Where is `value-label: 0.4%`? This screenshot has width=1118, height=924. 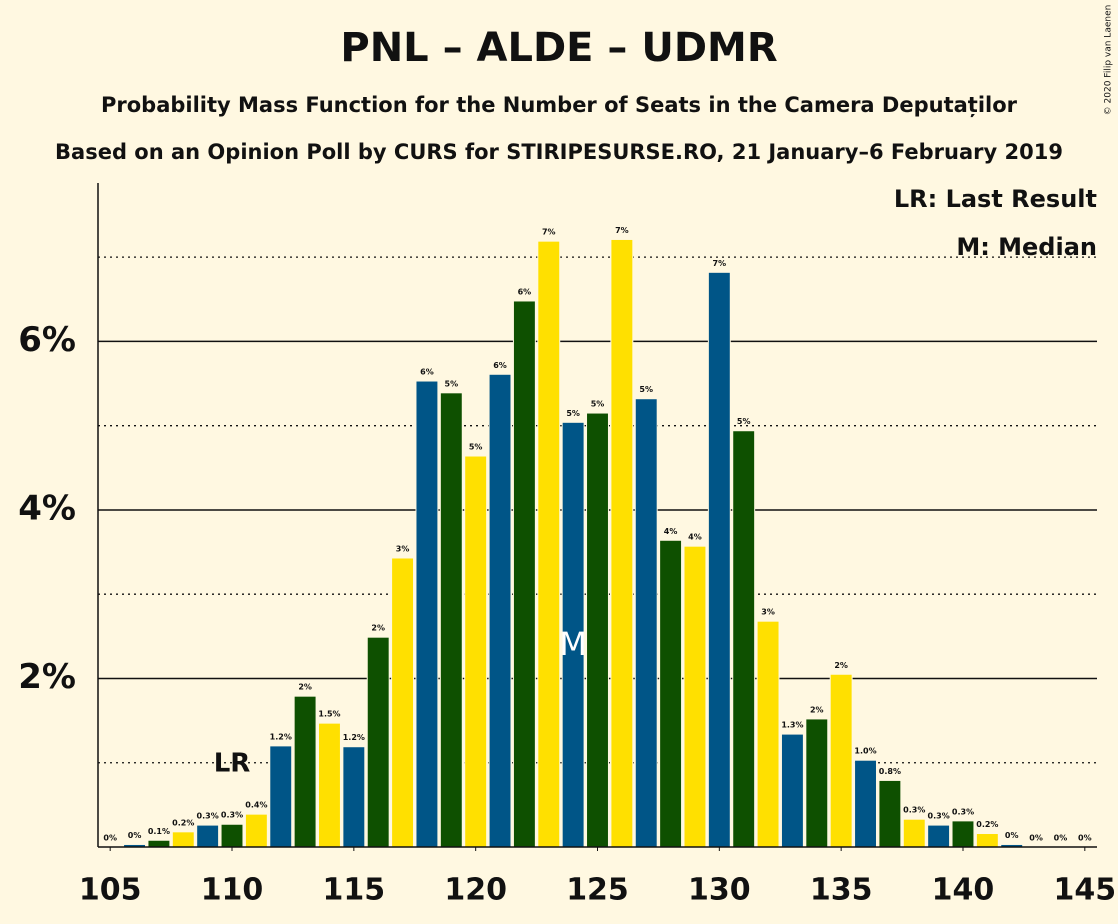
value-label: 0.4% is located at coordinates (256, 805).